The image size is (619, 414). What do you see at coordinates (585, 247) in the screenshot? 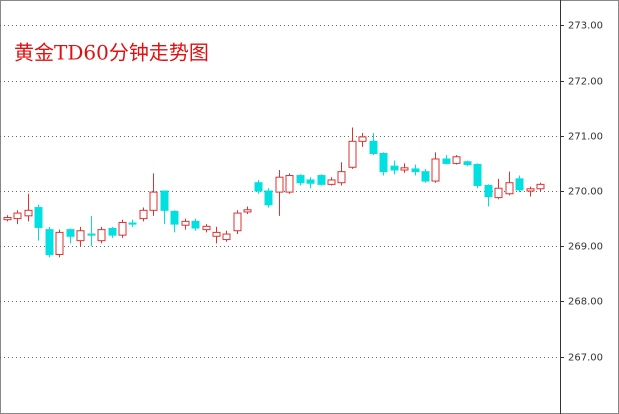
I see `y-tick-label: 269.00` at bounding box center [585, 247].